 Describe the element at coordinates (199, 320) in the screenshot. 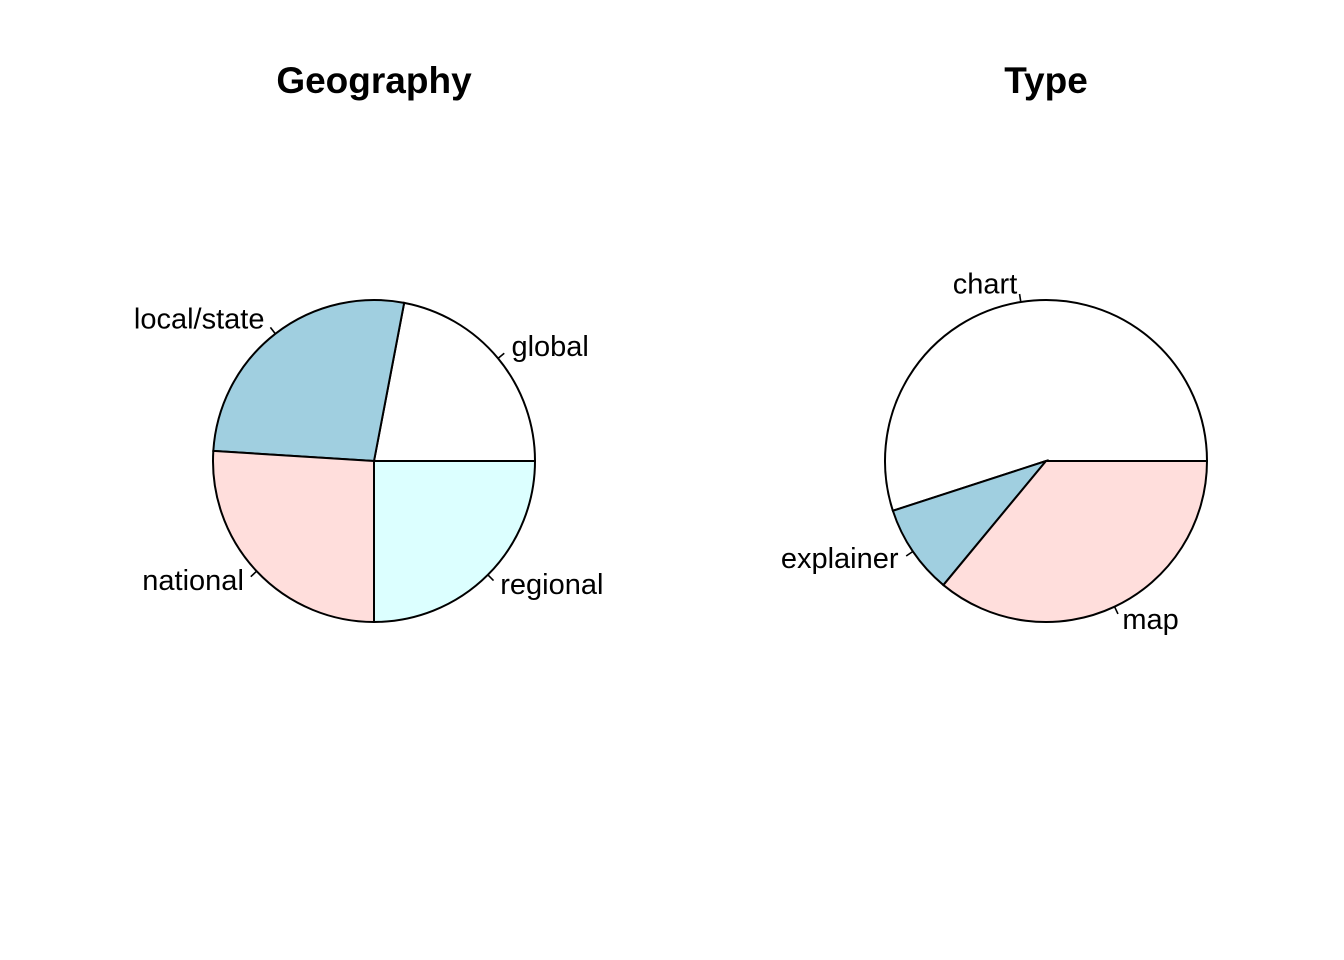

I see `geography-label-local-state: local/state` at that location.